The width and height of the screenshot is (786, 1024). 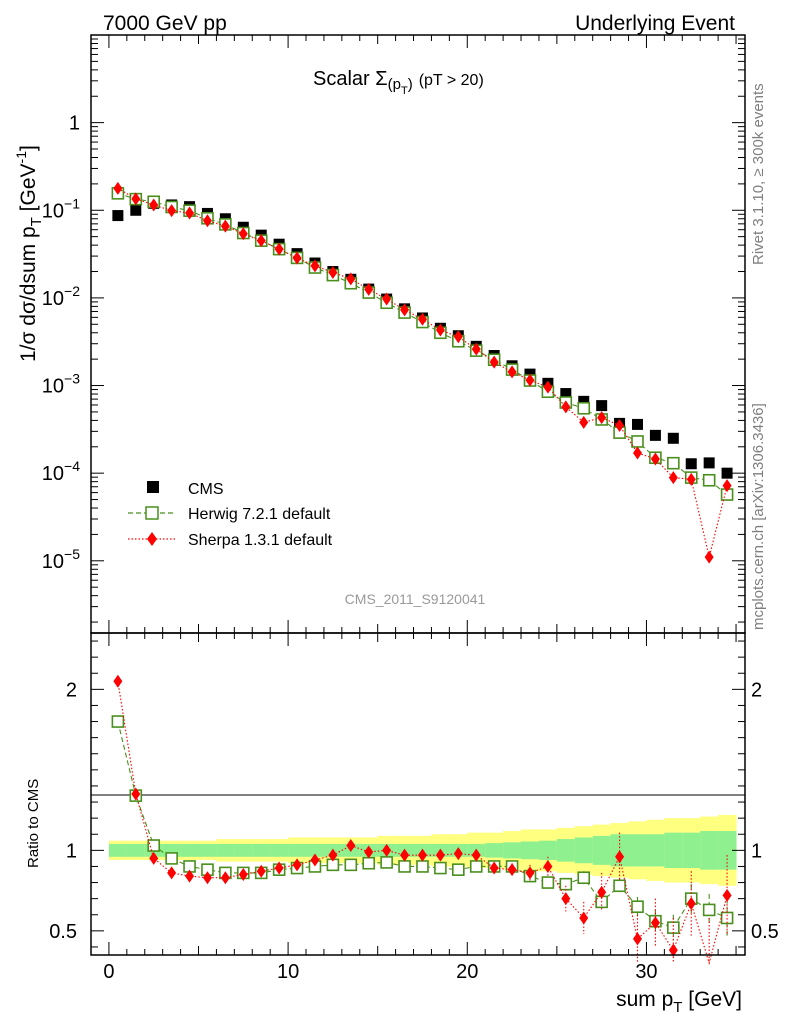 I want to click on legend-herwig-marker, so click(x=152, y=513).